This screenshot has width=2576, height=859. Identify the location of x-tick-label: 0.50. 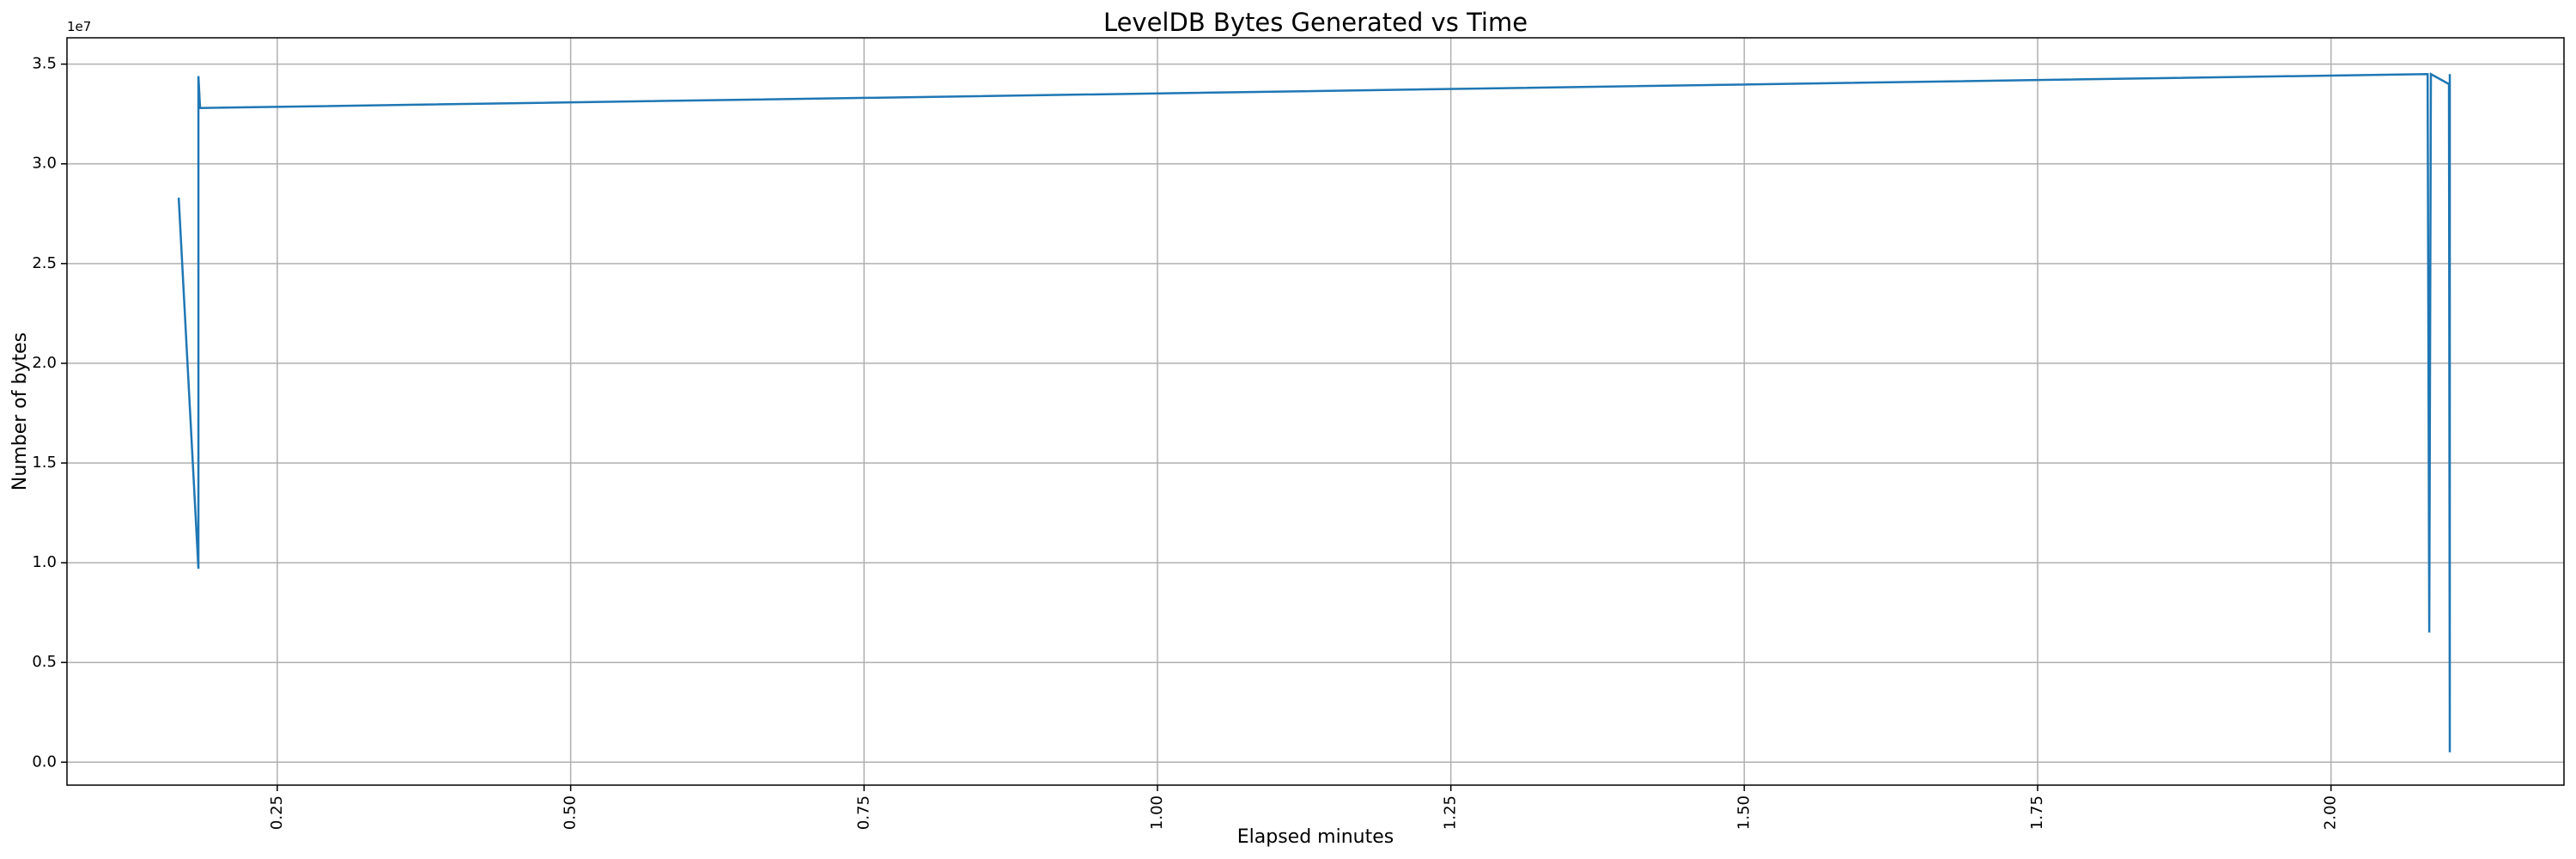
(571, 812).